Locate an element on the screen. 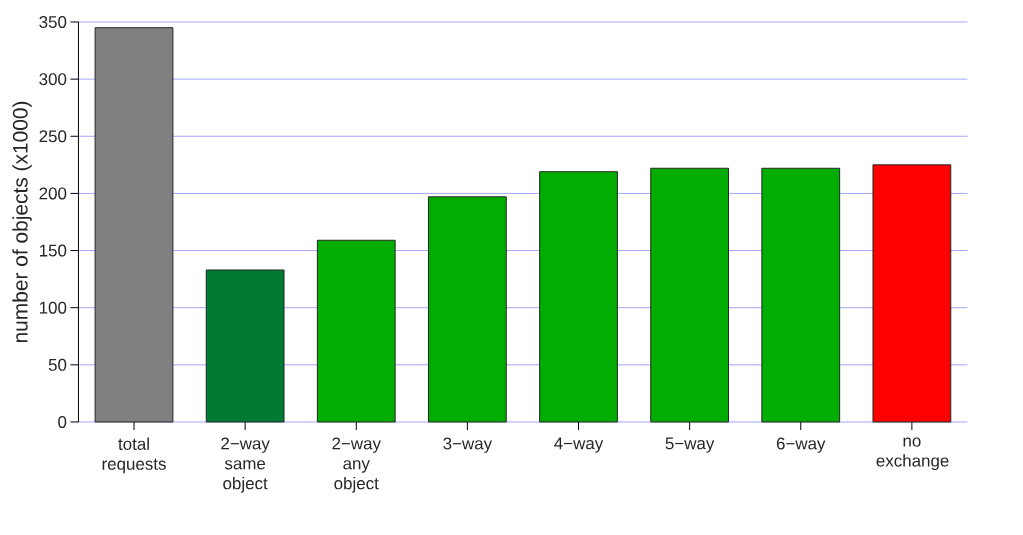  y-tick-label: 50 is located at coordinates (57, 364).